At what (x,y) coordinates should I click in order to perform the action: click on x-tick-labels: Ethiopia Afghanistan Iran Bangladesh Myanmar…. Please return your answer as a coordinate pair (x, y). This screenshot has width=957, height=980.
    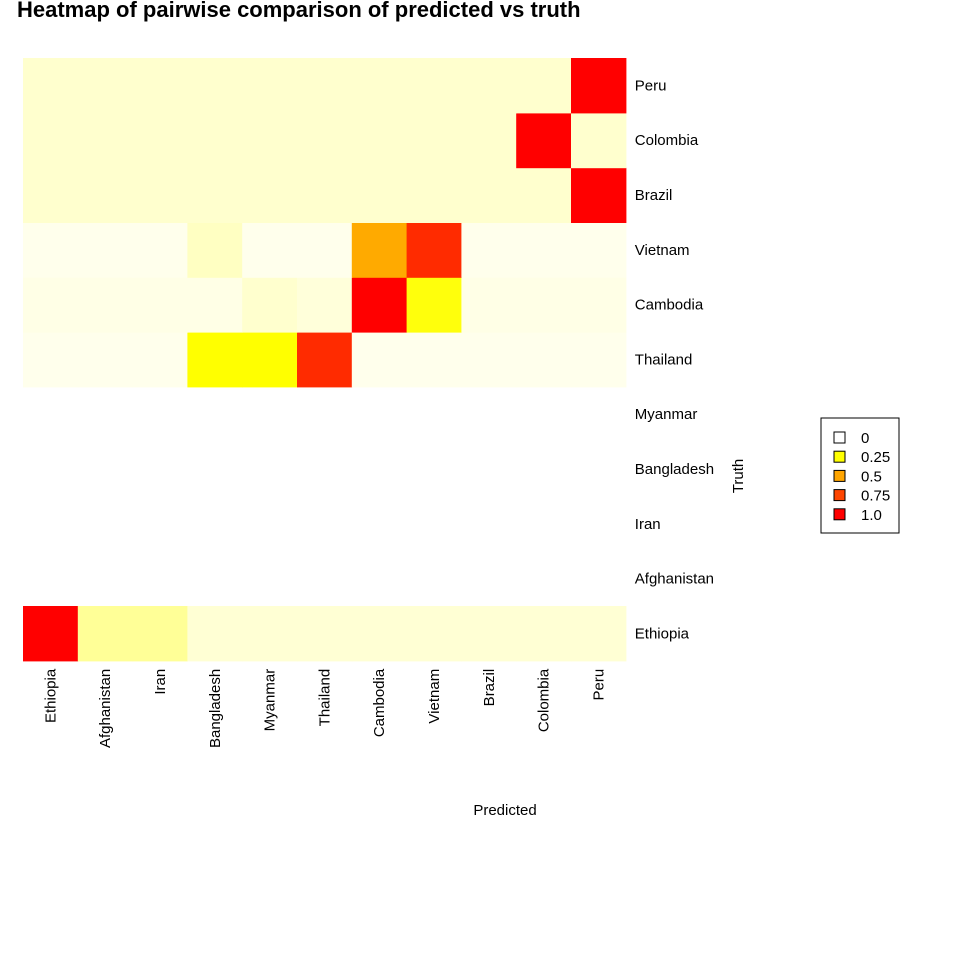
    Looking at the image, I should click on (324, 708).